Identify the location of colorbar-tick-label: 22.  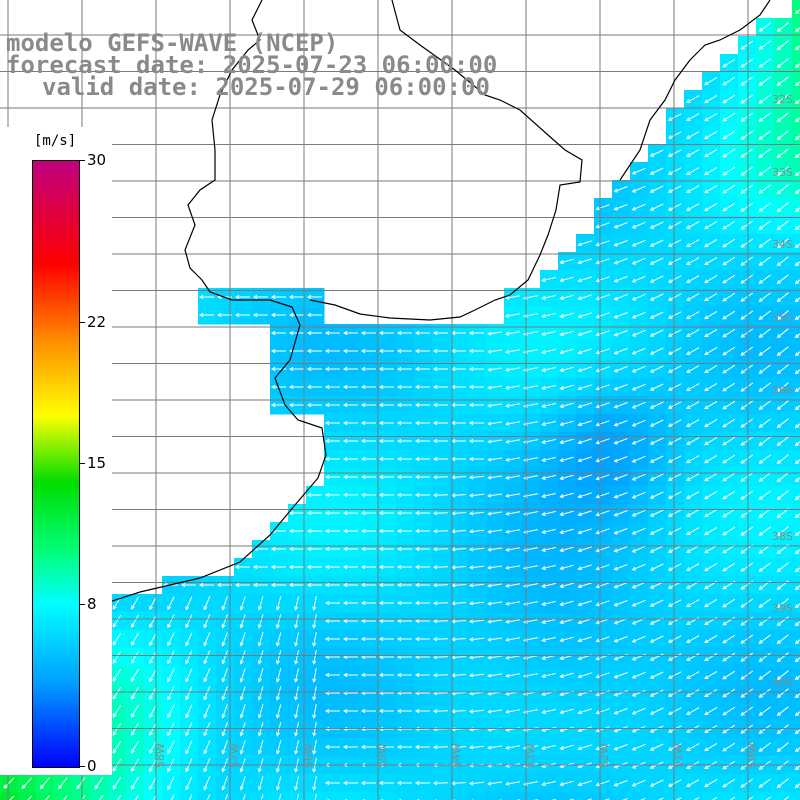
(97, 321).